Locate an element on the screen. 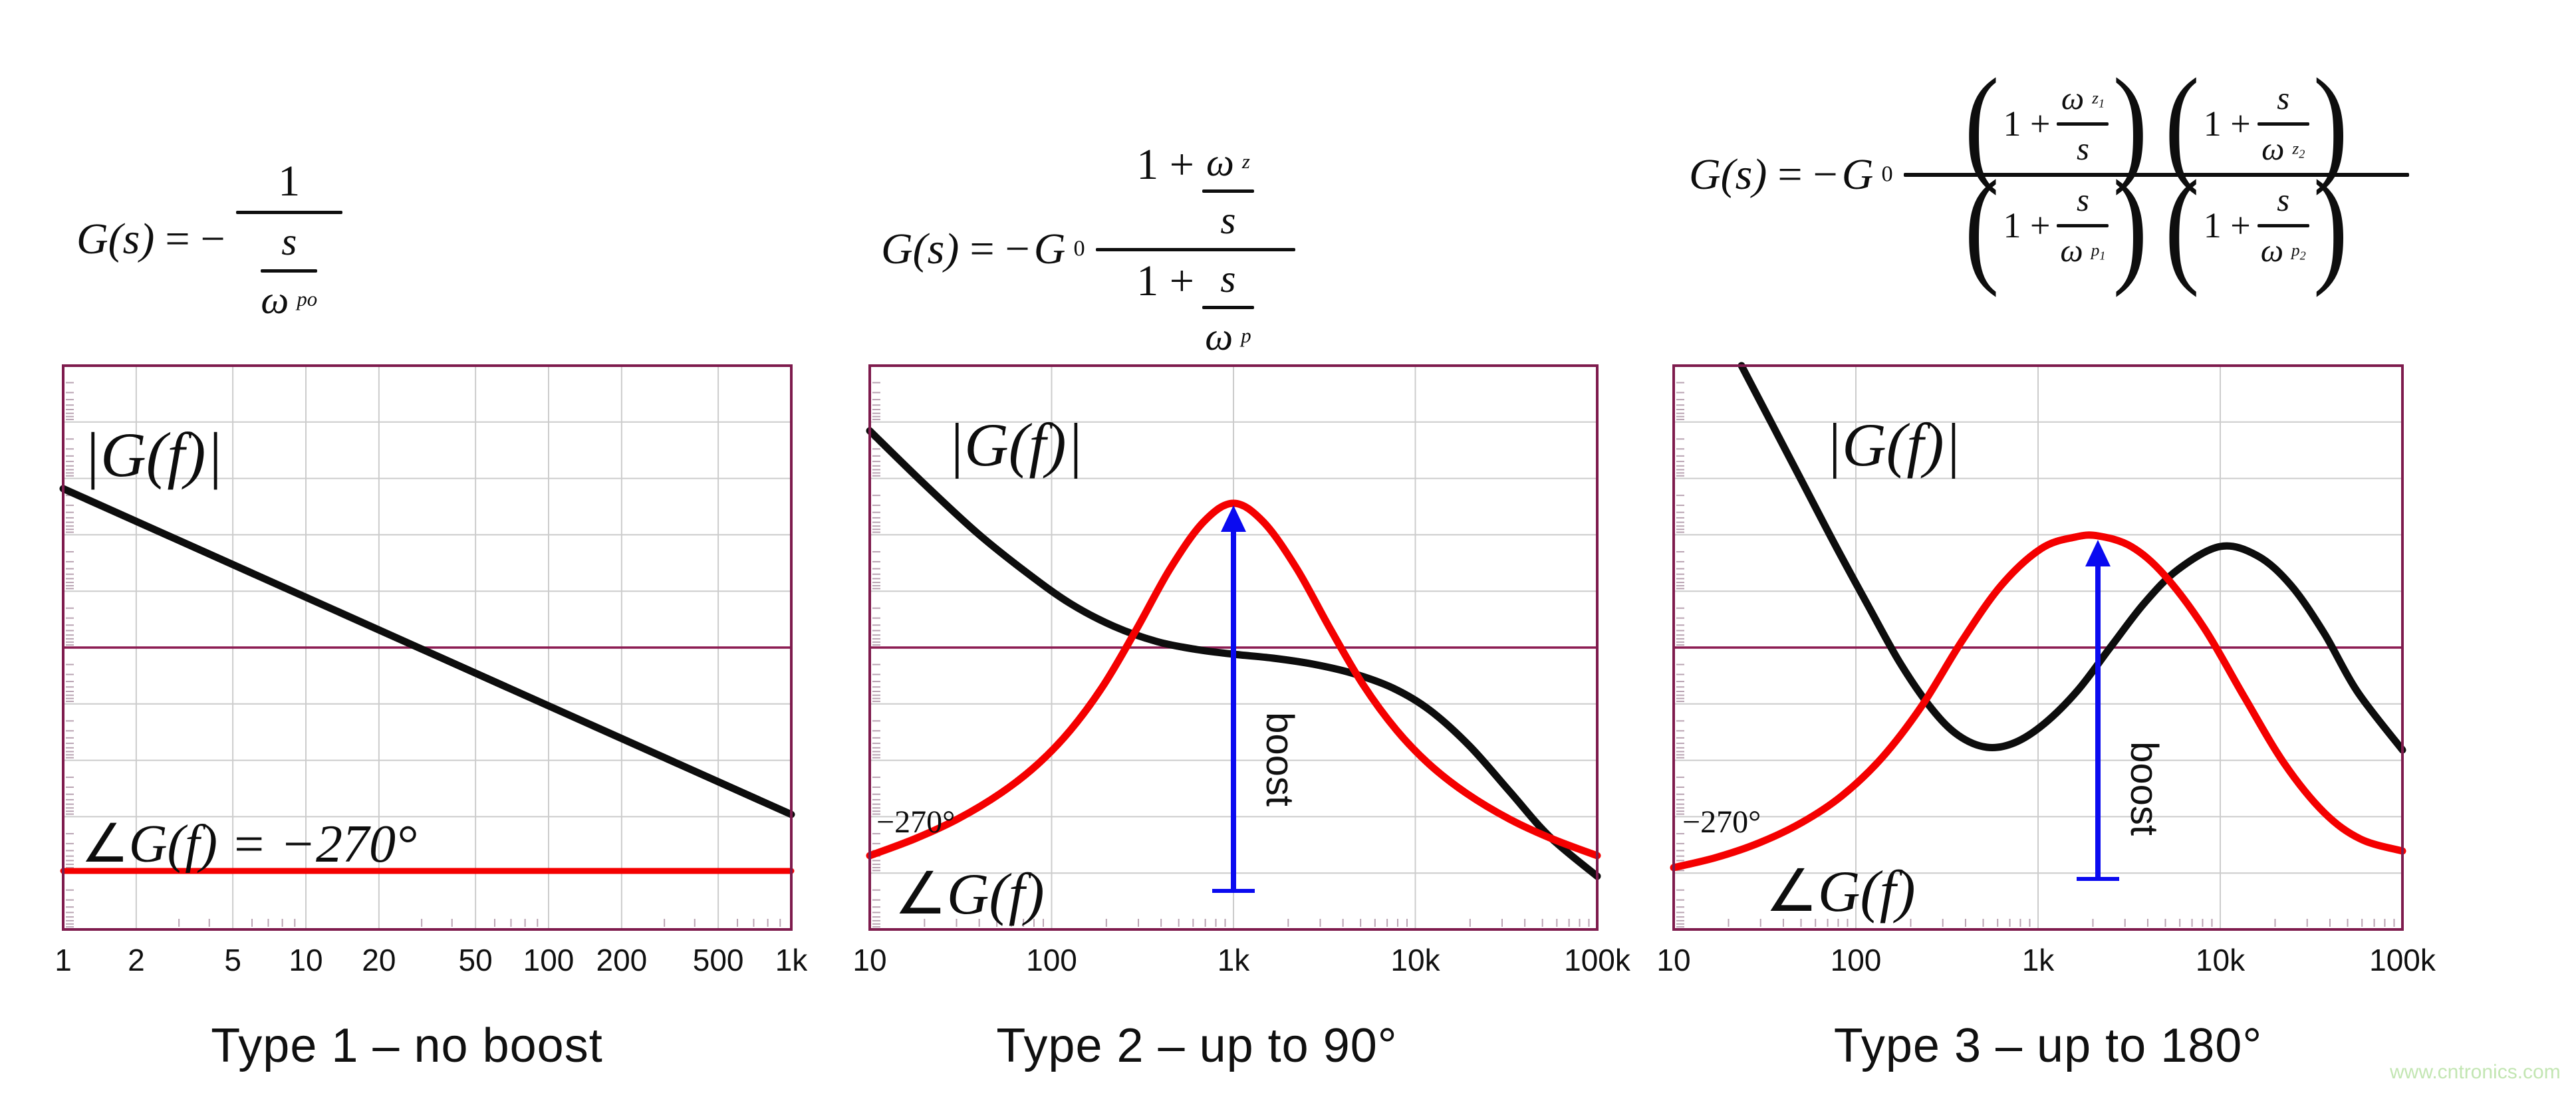  watermark: www.cntronics.com is located at coordinates (2475, 1072).